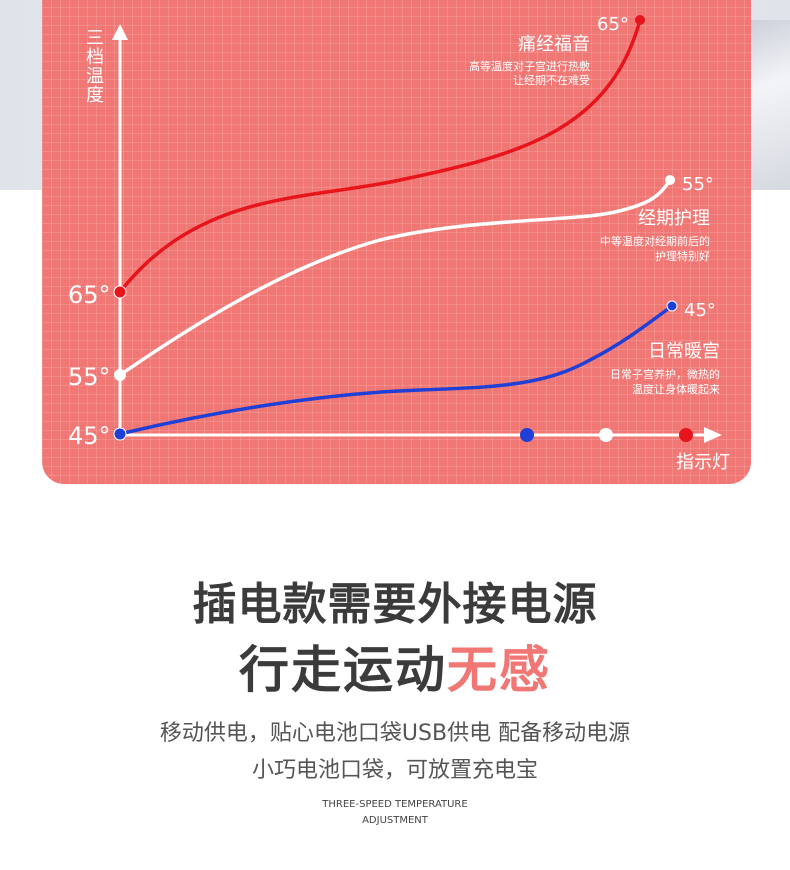 This screenshot has width=790, height=870. I want to click on y-tick-label-55: 55°, so click(89, 377).